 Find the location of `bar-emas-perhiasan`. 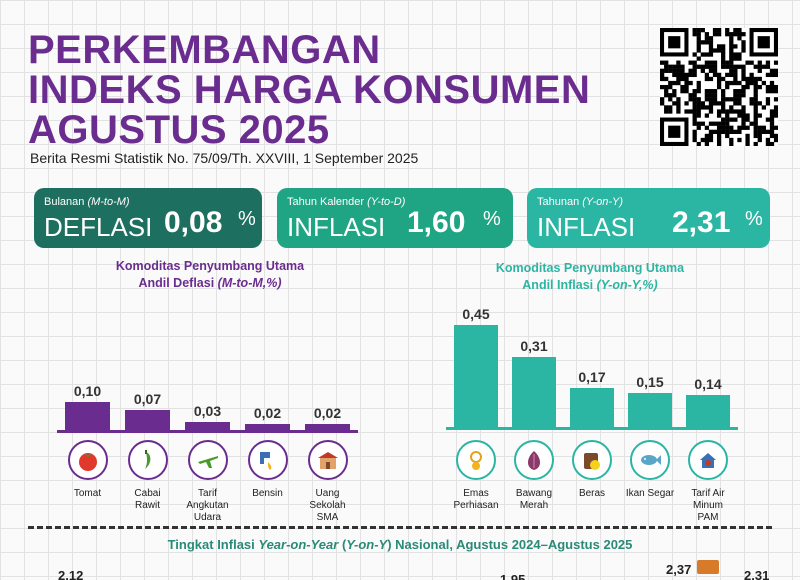

bar-emas-perhiasan is located at coordinates (476, 376).